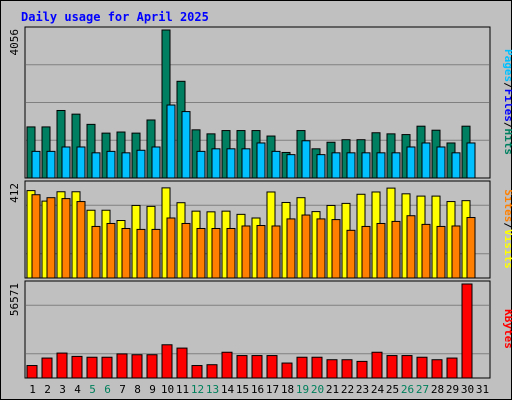 This screenshot has width=512, height=401. What do you see at coordinates (378, 389) in the screenshot?
I see `x-tick-label: 24` at bounding box center [378, 389].